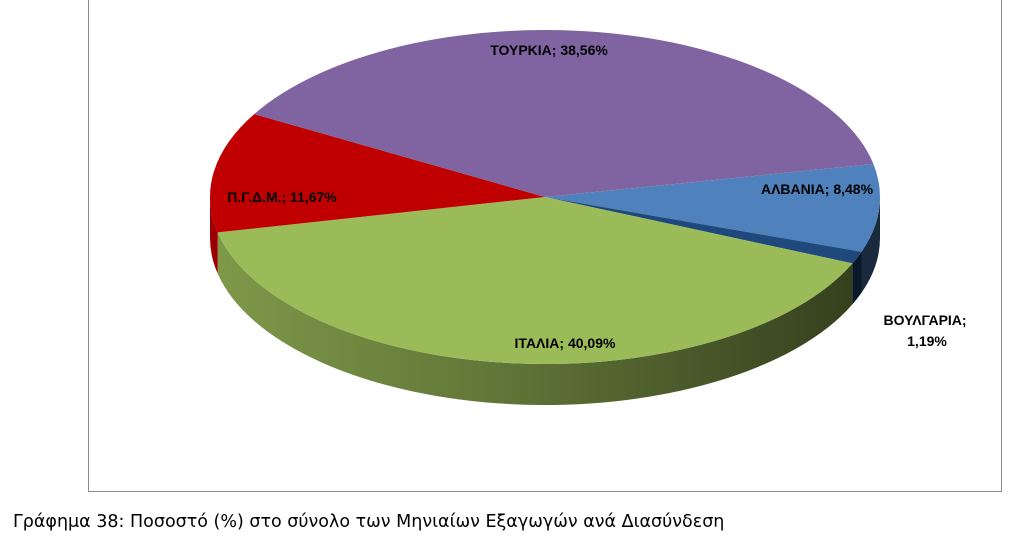 Image resolution: width=1023 pixels, height=555 pixels. What do you see at coordinates (565, 343) in the screenshot?
I see `label-italia: ΙΤΑΛΙΑ; 40,09%` at bounding box center [565, 343].